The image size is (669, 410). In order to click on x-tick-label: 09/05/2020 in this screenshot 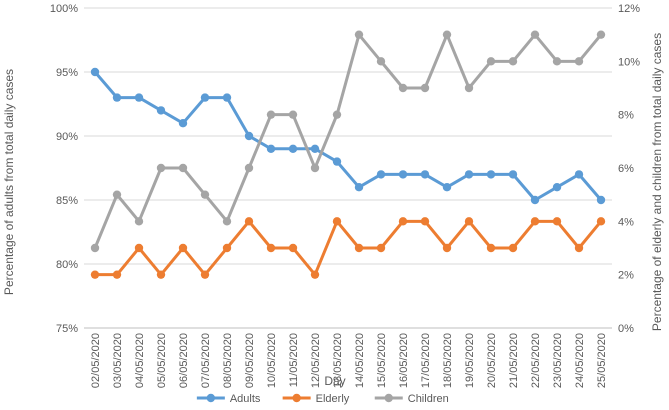, I will do `click(250, 360)`.